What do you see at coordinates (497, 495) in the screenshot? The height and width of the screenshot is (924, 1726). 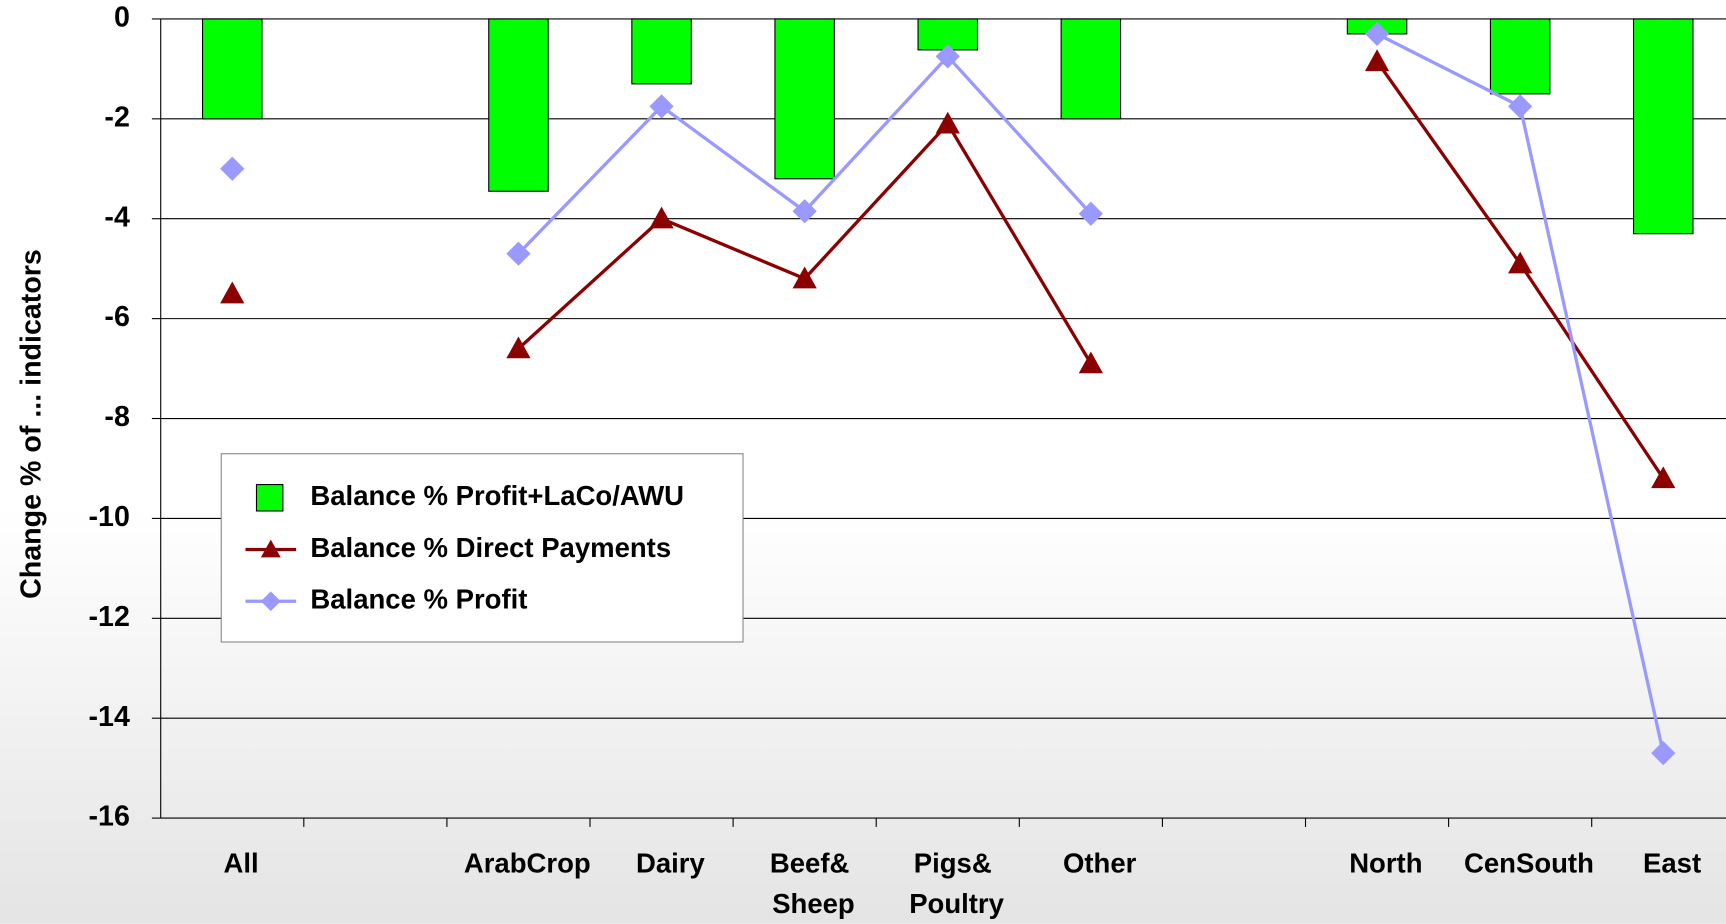 I see `legend-label: Balance % Profit+LaCo/AWU` at bounding box center [497, 495].